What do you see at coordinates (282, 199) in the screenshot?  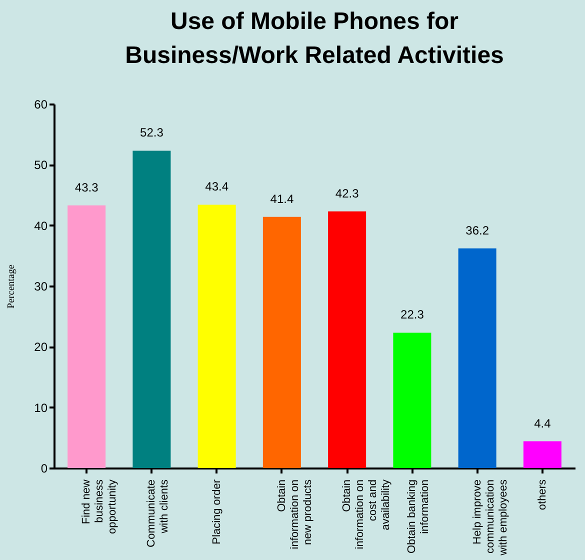 I see `data-label: 41.4` at bounding box center [282, 199].